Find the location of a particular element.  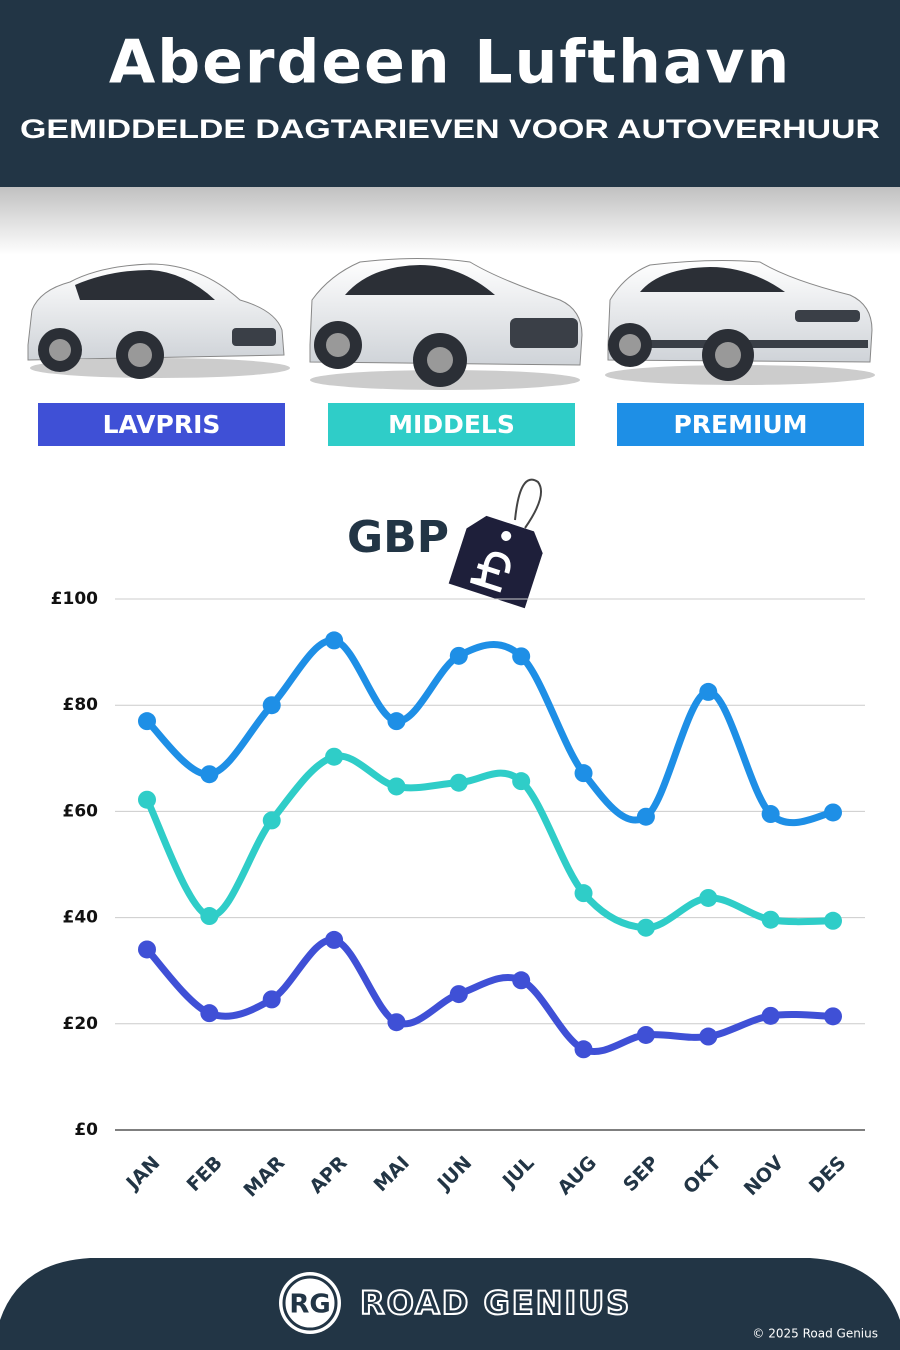

y-tick-label: £60 is located at coordinates (81, 811).